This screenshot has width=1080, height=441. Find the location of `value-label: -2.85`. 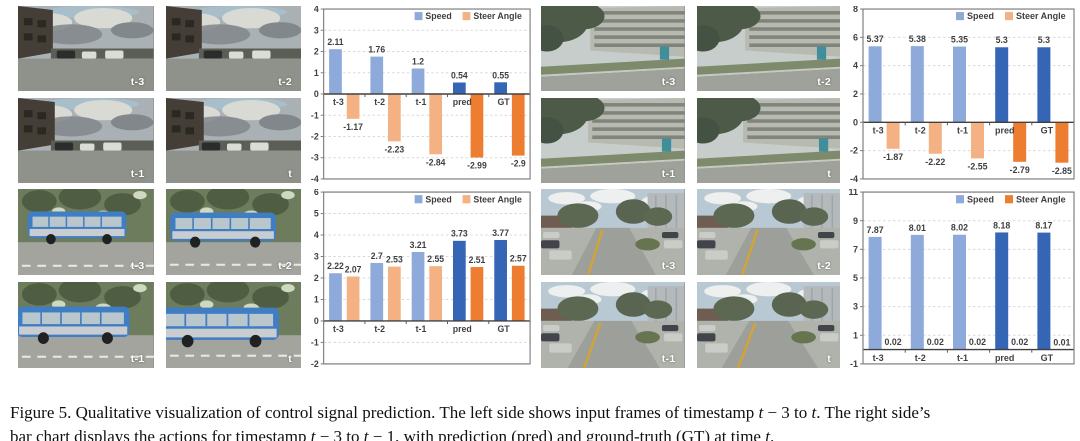

value-label: -2.85 is located at coordinates (1062, 171).